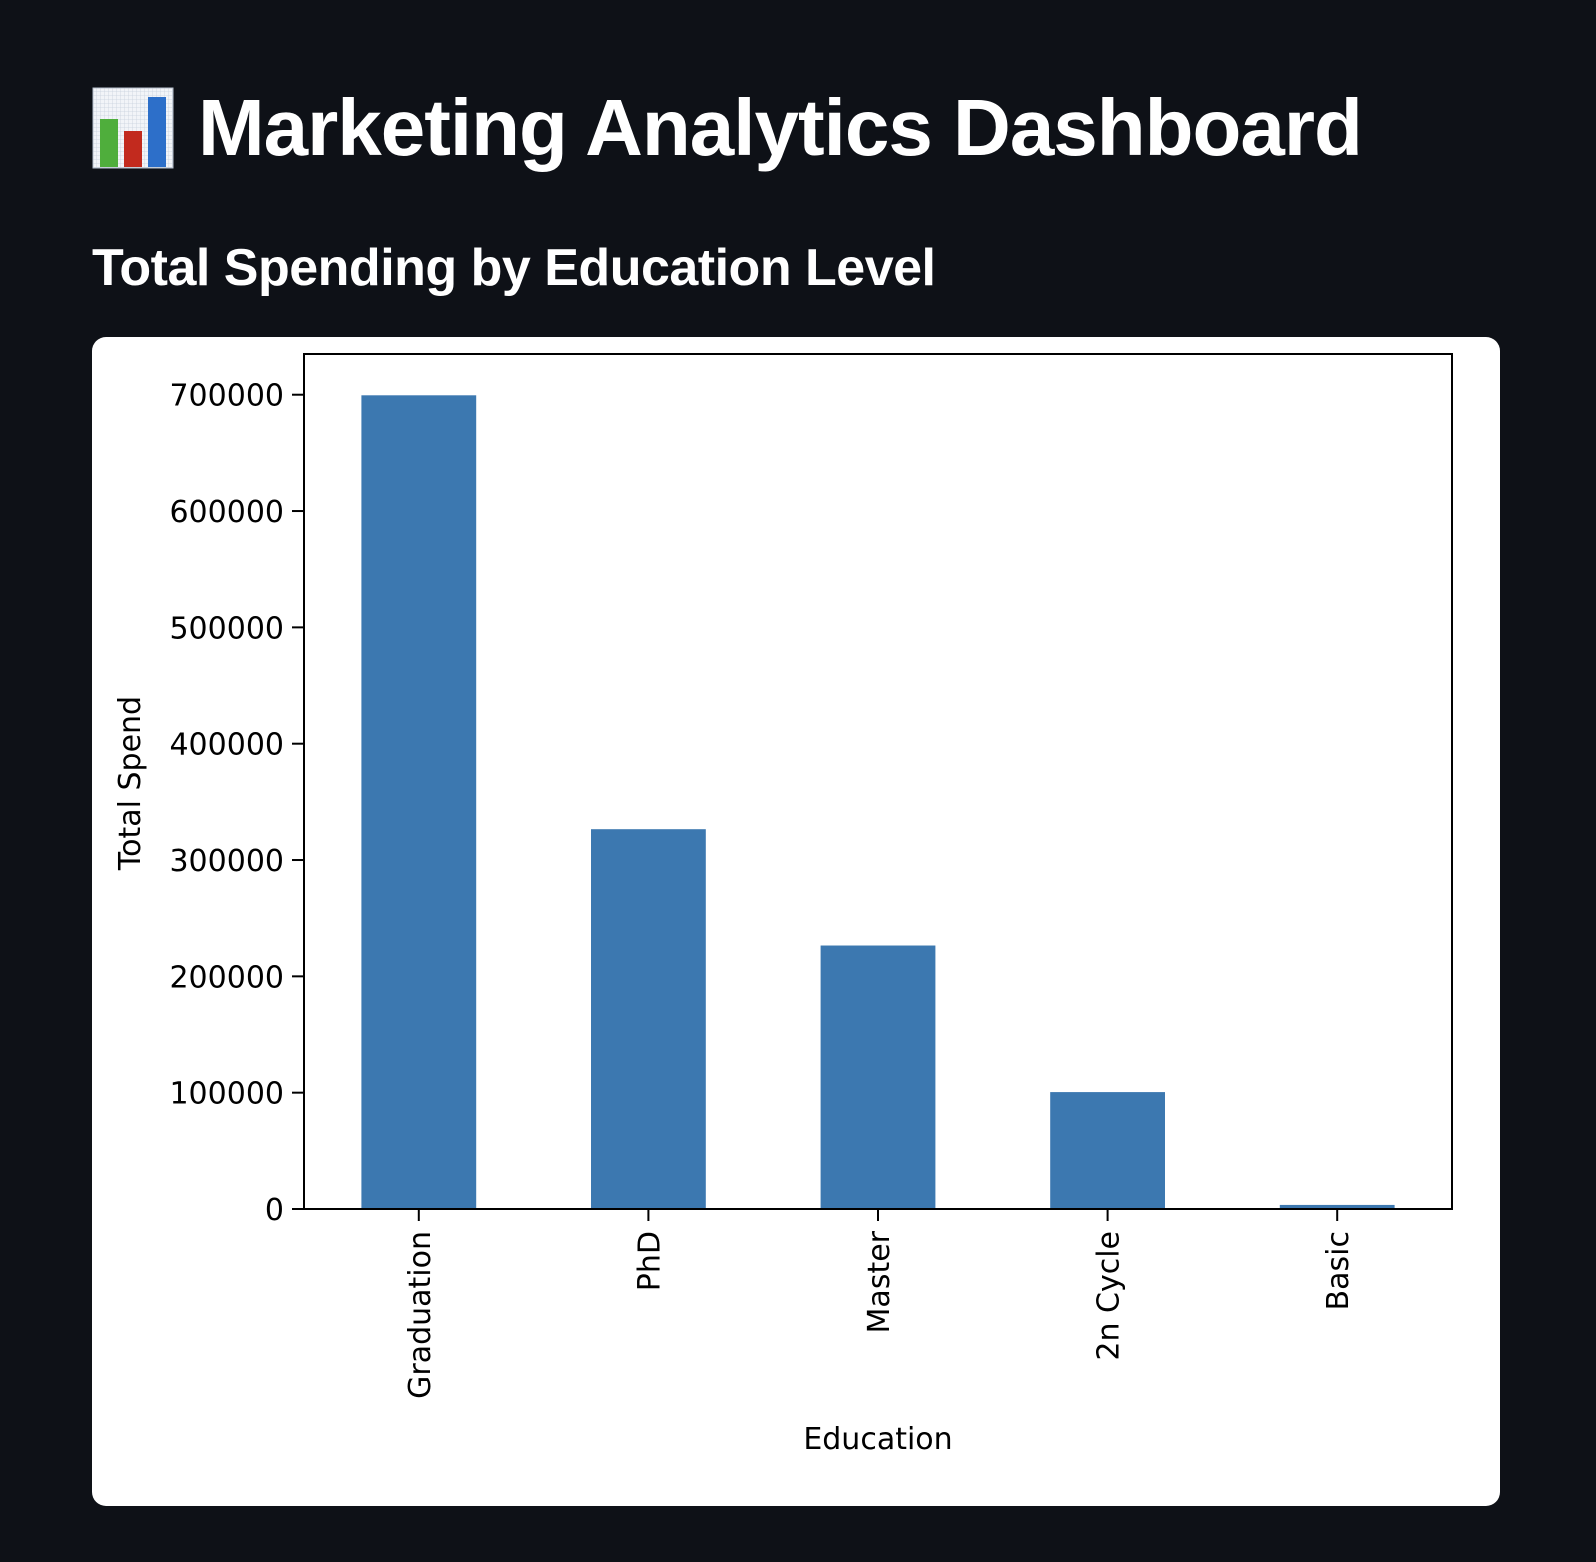  Describe the element at coordinates (514, 268) in the screenshot. I see `section-title: Total Spending by Education Level` at that location.